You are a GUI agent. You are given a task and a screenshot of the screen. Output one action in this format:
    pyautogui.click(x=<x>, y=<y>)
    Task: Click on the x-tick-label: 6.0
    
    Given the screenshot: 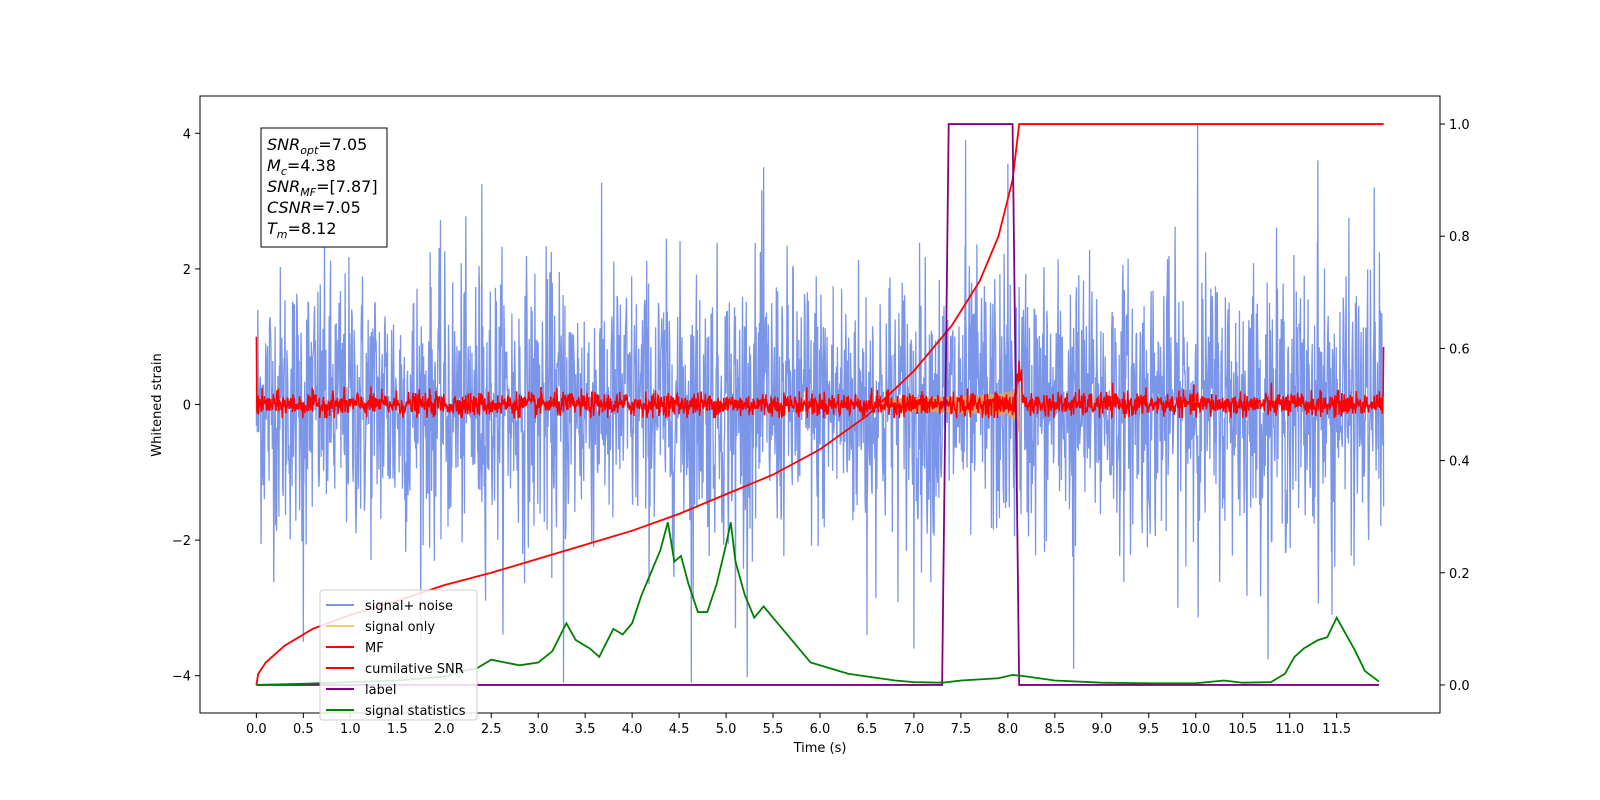 What is the action you would take?
    pyautogui.click(x=820, y=729)
    